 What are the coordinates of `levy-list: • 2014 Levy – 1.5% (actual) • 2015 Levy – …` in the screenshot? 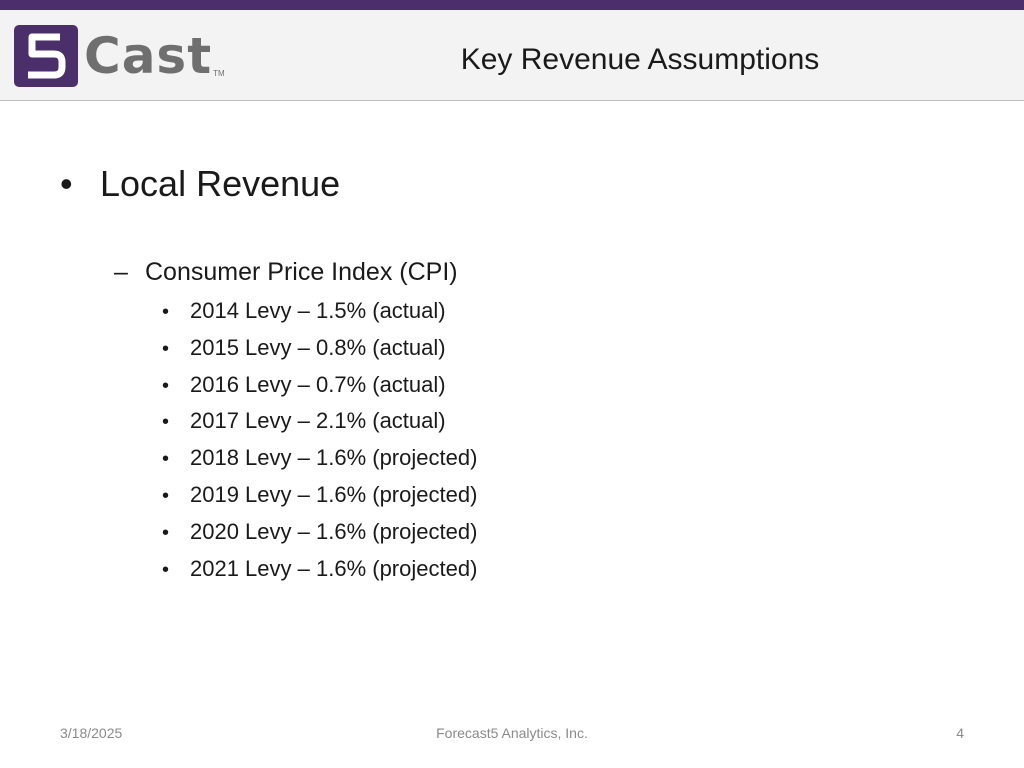 It's located at (319, 442).